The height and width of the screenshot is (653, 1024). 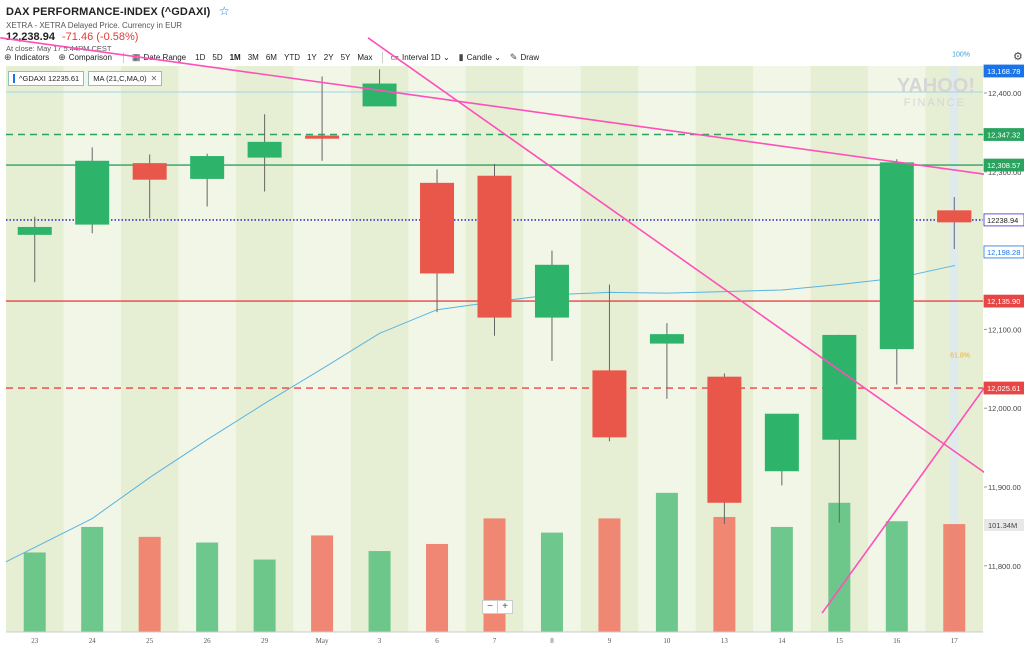 What do you see at coordinates (935, 103) in the screenshot?
I see `watermark-line2: FINANCE` at bounding box center [935, 103].